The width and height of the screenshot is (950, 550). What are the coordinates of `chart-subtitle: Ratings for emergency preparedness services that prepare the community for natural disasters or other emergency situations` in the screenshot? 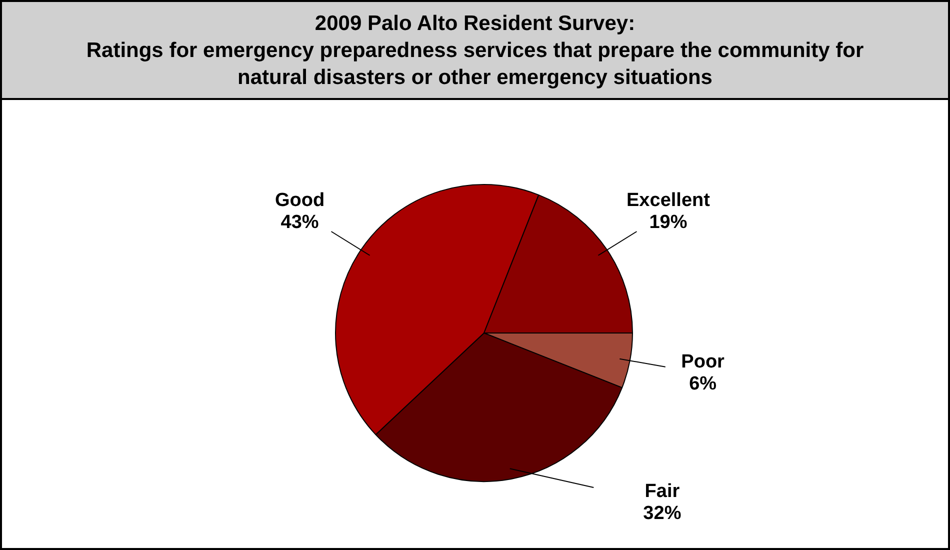 It's located at (475, 64).